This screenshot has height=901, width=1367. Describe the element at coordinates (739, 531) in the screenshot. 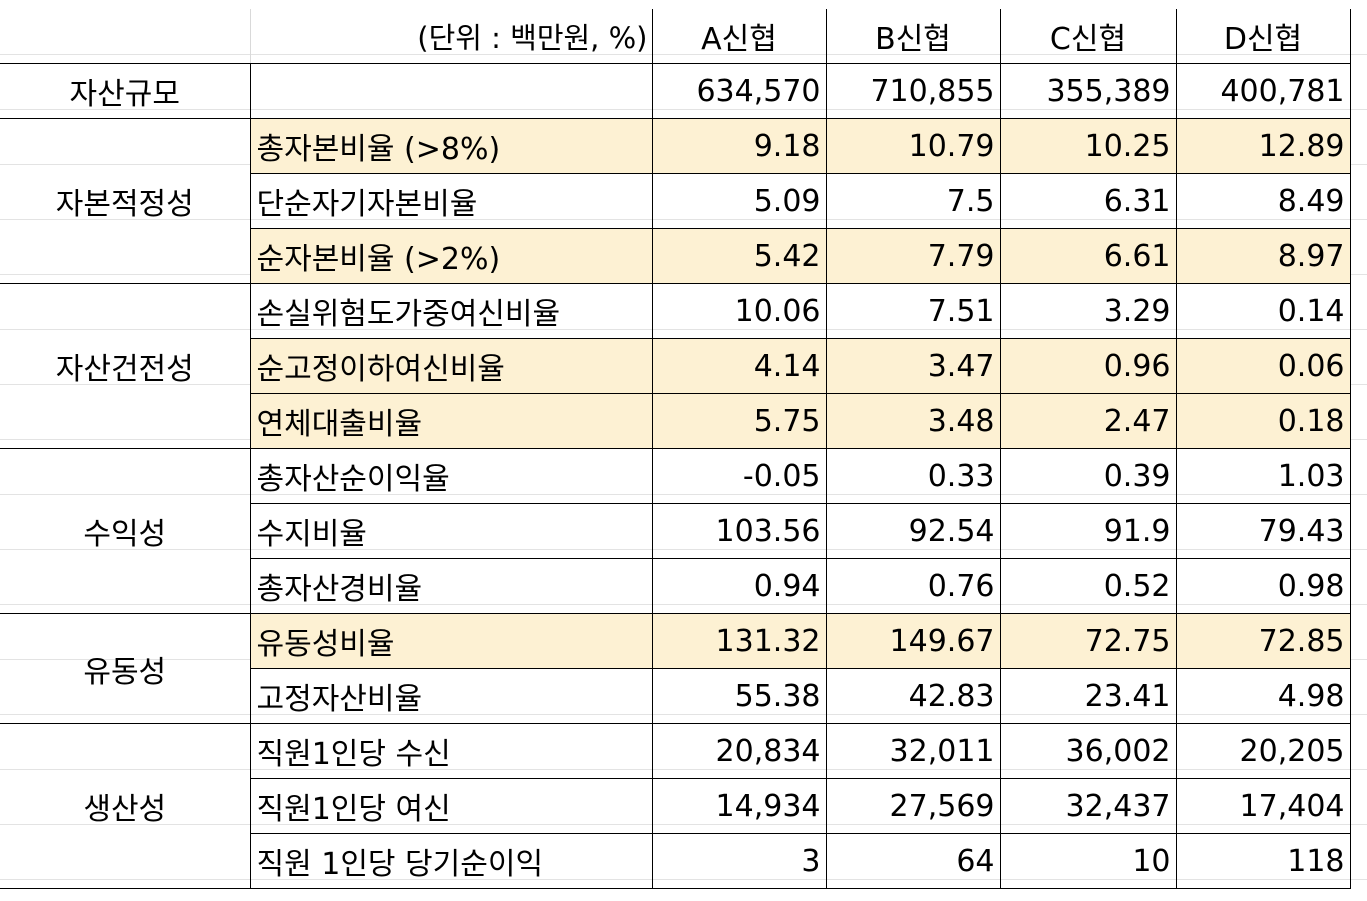

I see `value-cell: 103.56` at that location.